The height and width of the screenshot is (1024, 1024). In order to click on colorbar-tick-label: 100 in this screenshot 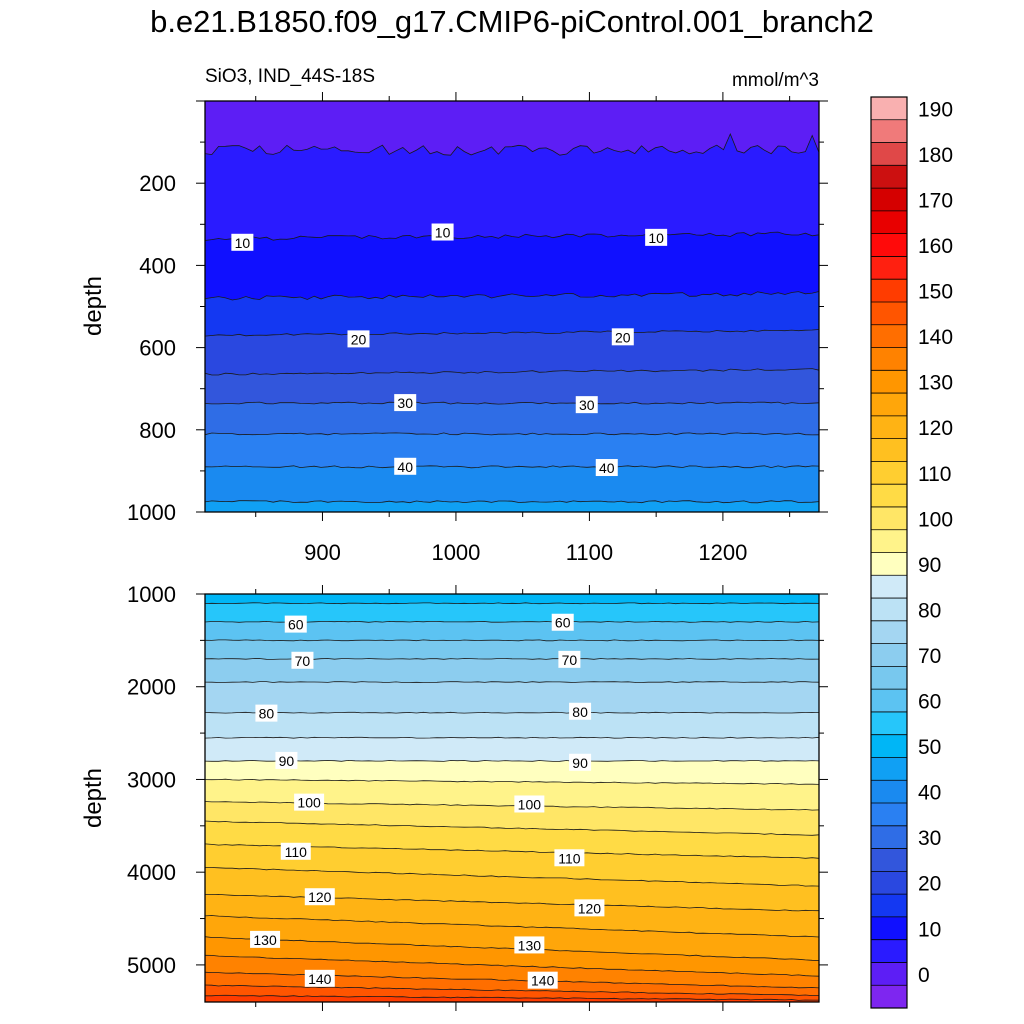, I will do `click(935, 519)`.